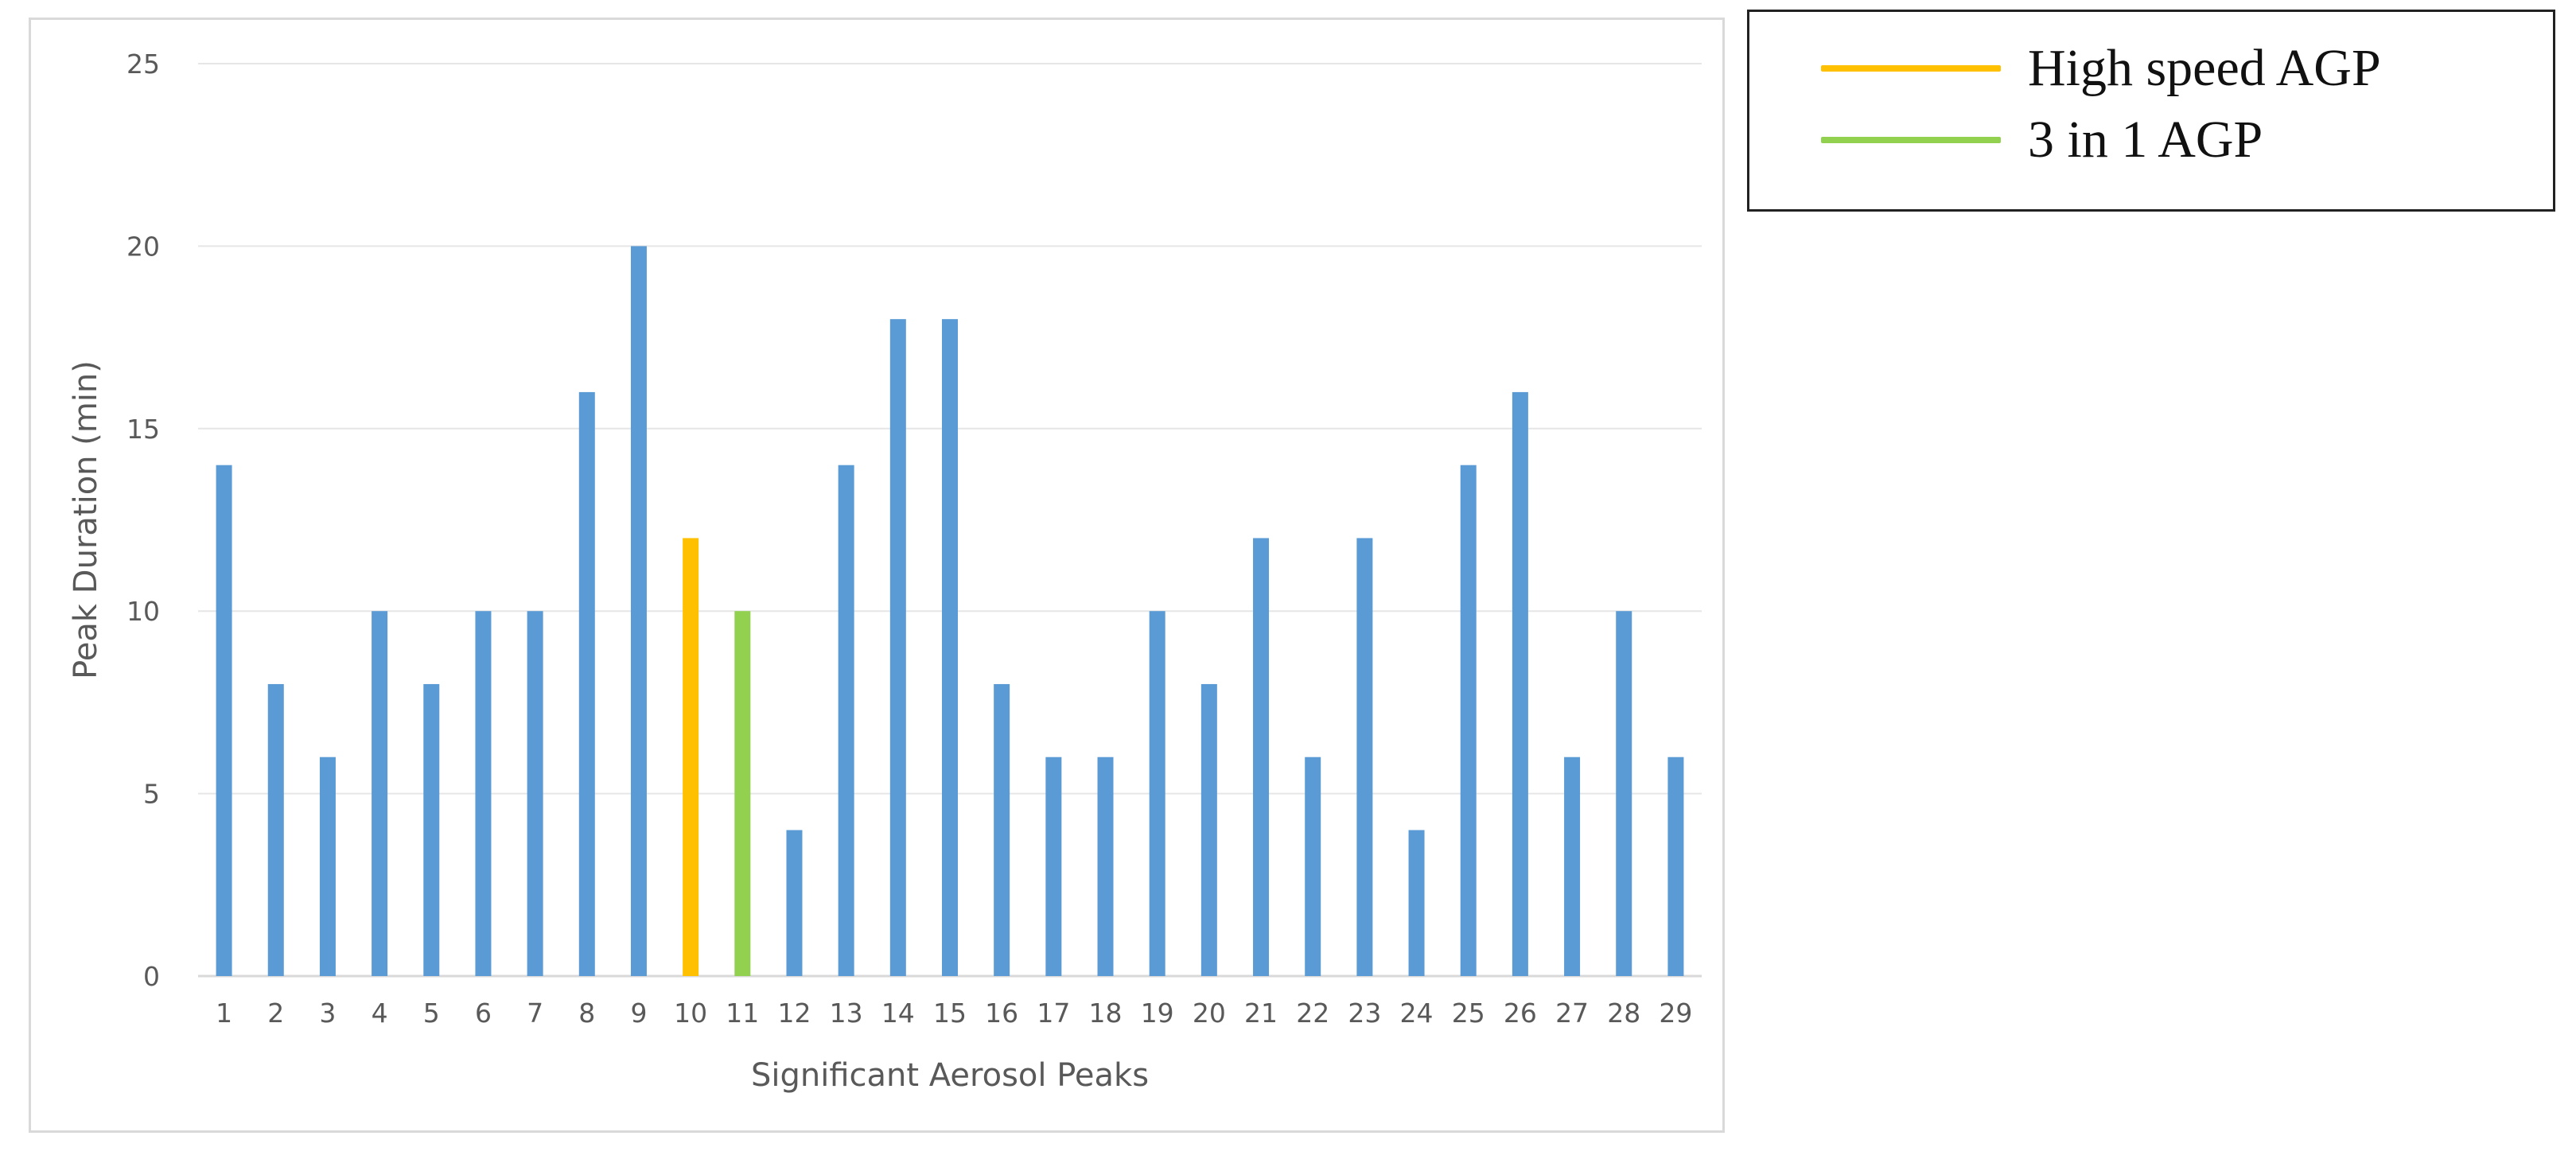 This screenshot has height=1163, width=2576. What do you see at coordinates (1417, 1014) in the screenshot?
I see `x-tick-label: 24` at bounding box center [1417, 1014].